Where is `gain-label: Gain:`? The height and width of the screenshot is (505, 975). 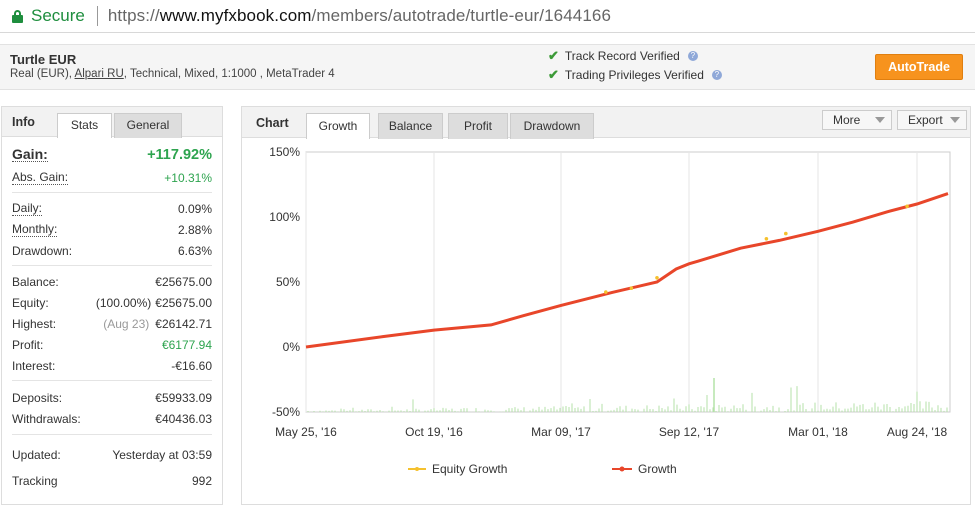
gain-label: Gain: is located at coordinates (30, 154).